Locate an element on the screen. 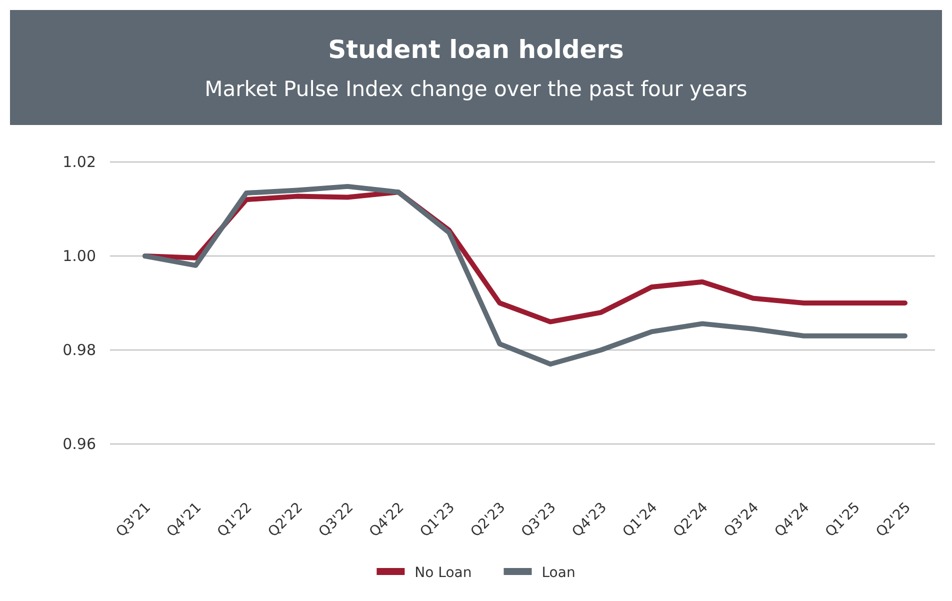 This screenshot has width=952, height=601. legend-label: Loan is located at coordinates (559, 573).